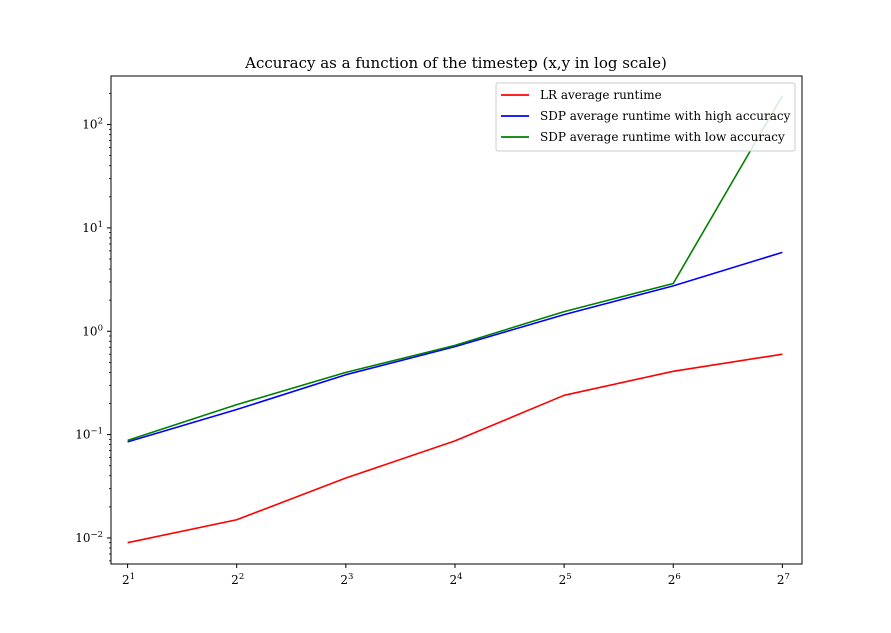  What do you see at coordinates (241, 577) in the screenshot?
I see `x-tick-label-exponent: 2` at bounding box center [241, 577].